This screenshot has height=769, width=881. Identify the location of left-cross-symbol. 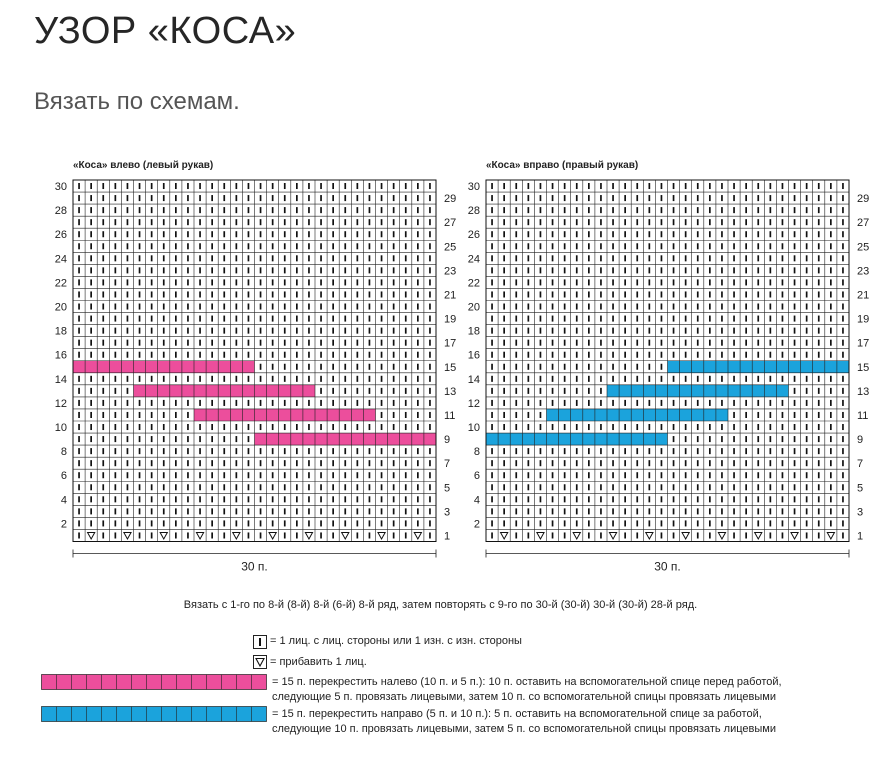
(154, 682).